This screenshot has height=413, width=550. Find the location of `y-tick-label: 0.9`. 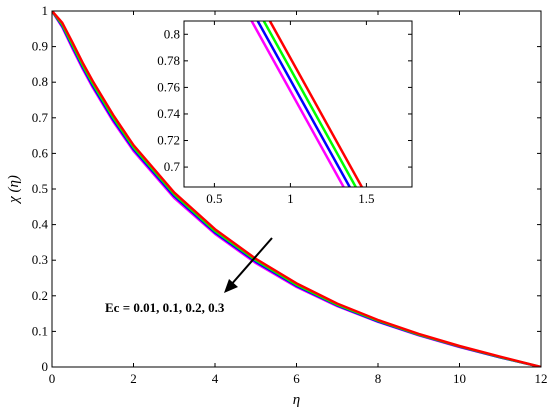

y-tick-label: 0.9 is located at coordinates (40, 46).